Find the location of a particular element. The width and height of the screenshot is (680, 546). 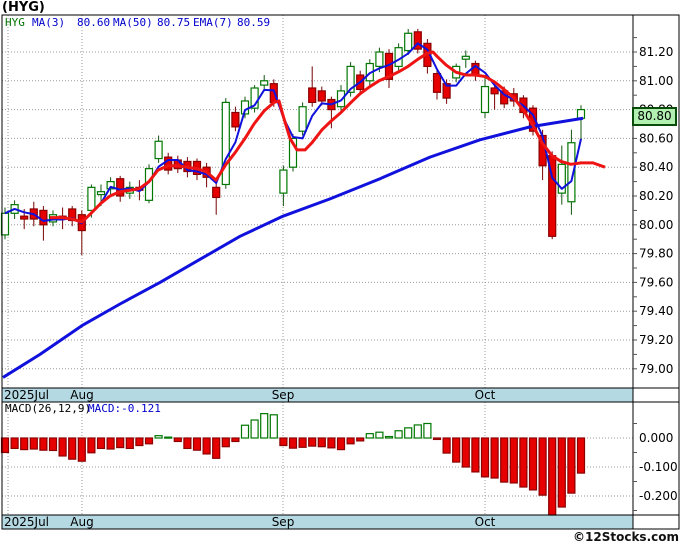

legend-ema7-value: 80.59 is located at coordinates (254, 22).